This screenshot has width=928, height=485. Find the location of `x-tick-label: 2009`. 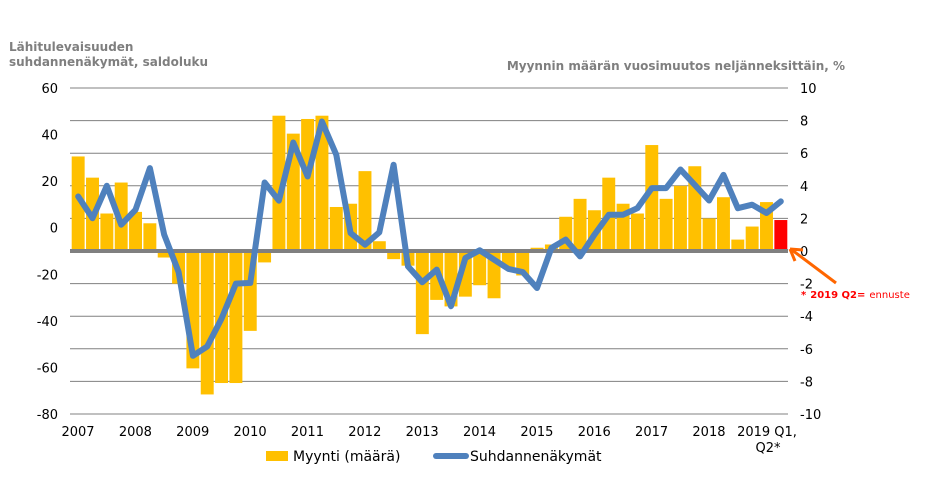

x-tick-label: 2009 is located at coordinates (192, 432).